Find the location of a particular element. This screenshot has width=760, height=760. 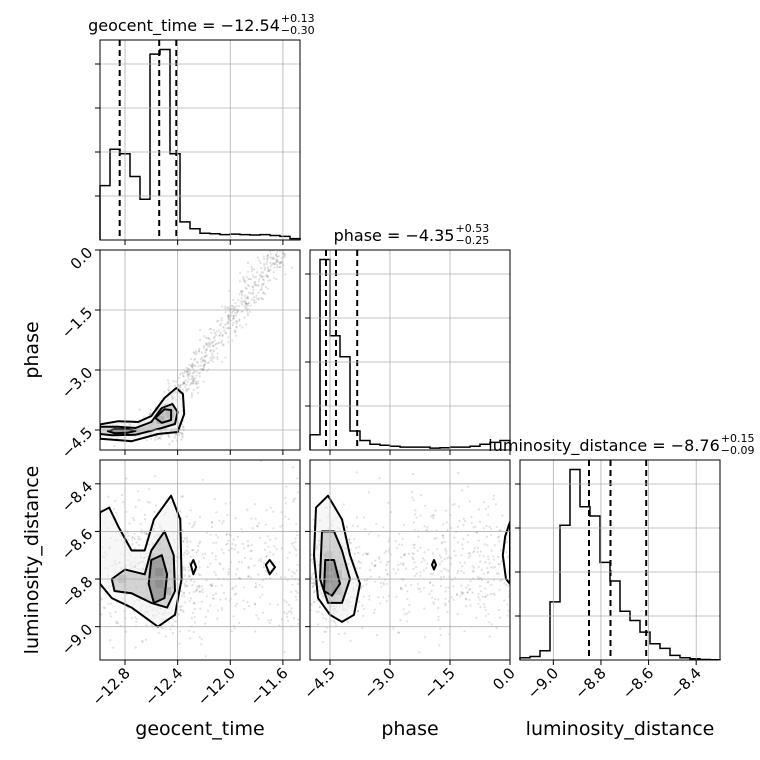

panel-frame is located at coordinates (410, 560).